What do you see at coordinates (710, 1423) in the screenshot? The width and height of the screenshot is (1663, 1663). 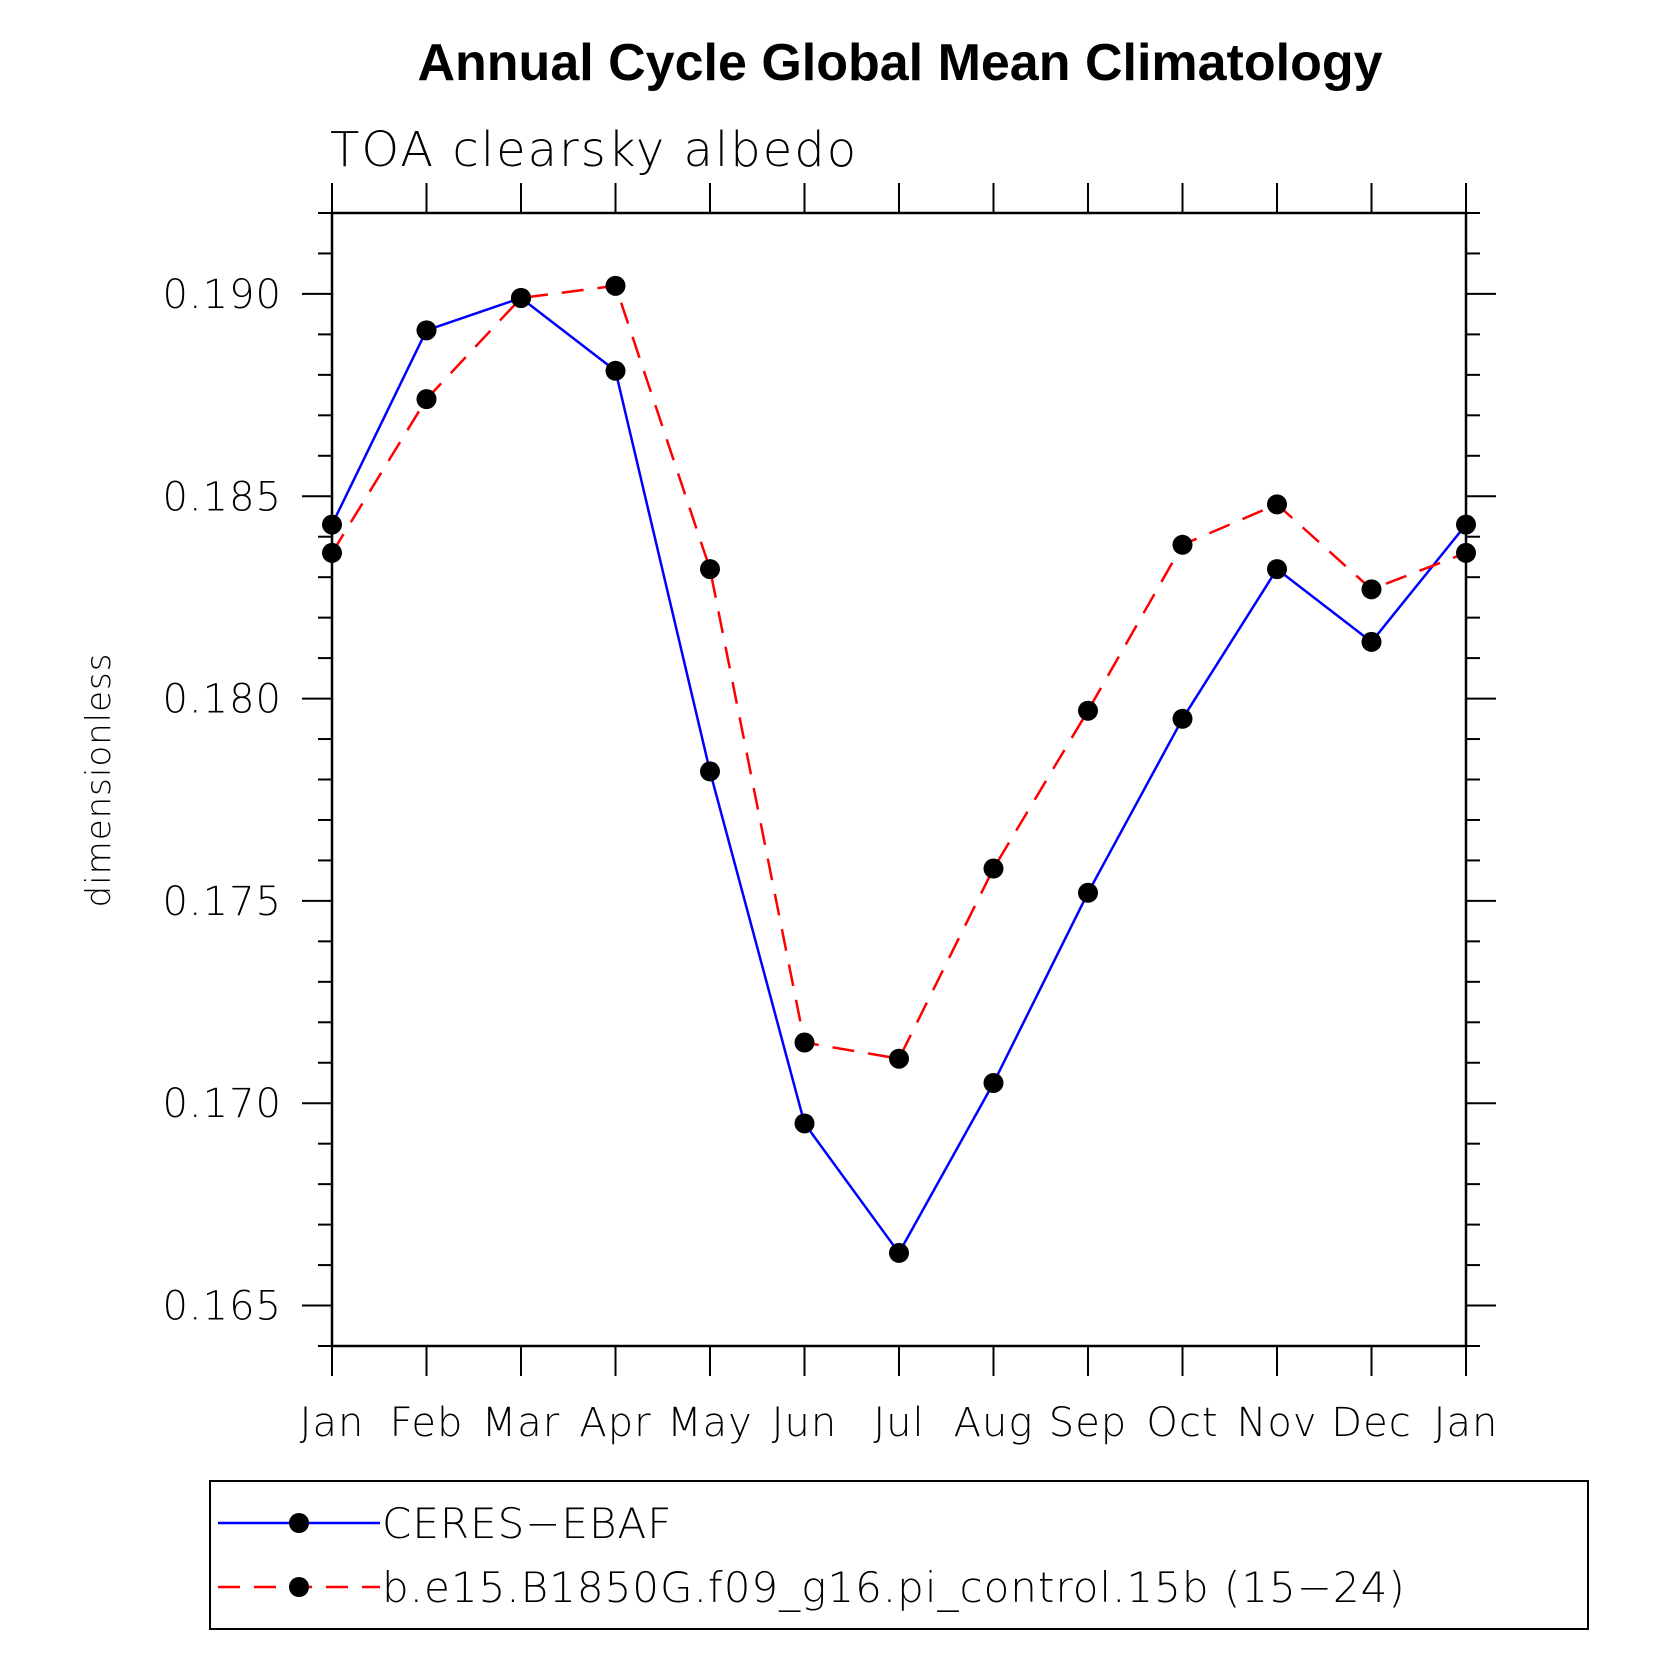 I see `x-tick-label: May` at bounding box center [710, 1423].